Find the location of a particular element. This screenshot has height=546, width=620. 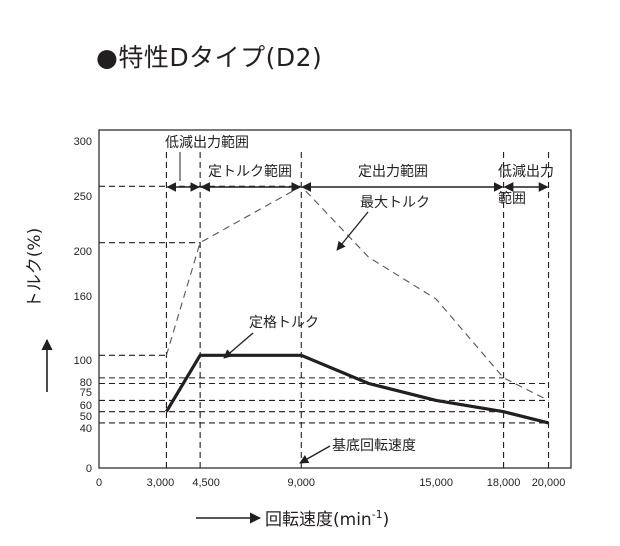

max-torque-label: 最大トルク is located at coordinates (395, 203).